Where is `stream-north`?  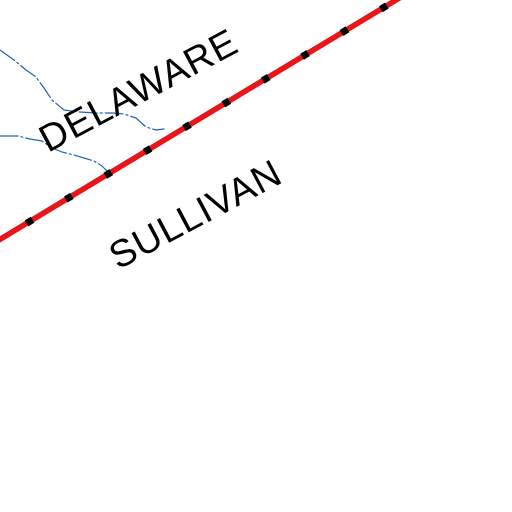 stream-north is located at coordinates (82, 90).